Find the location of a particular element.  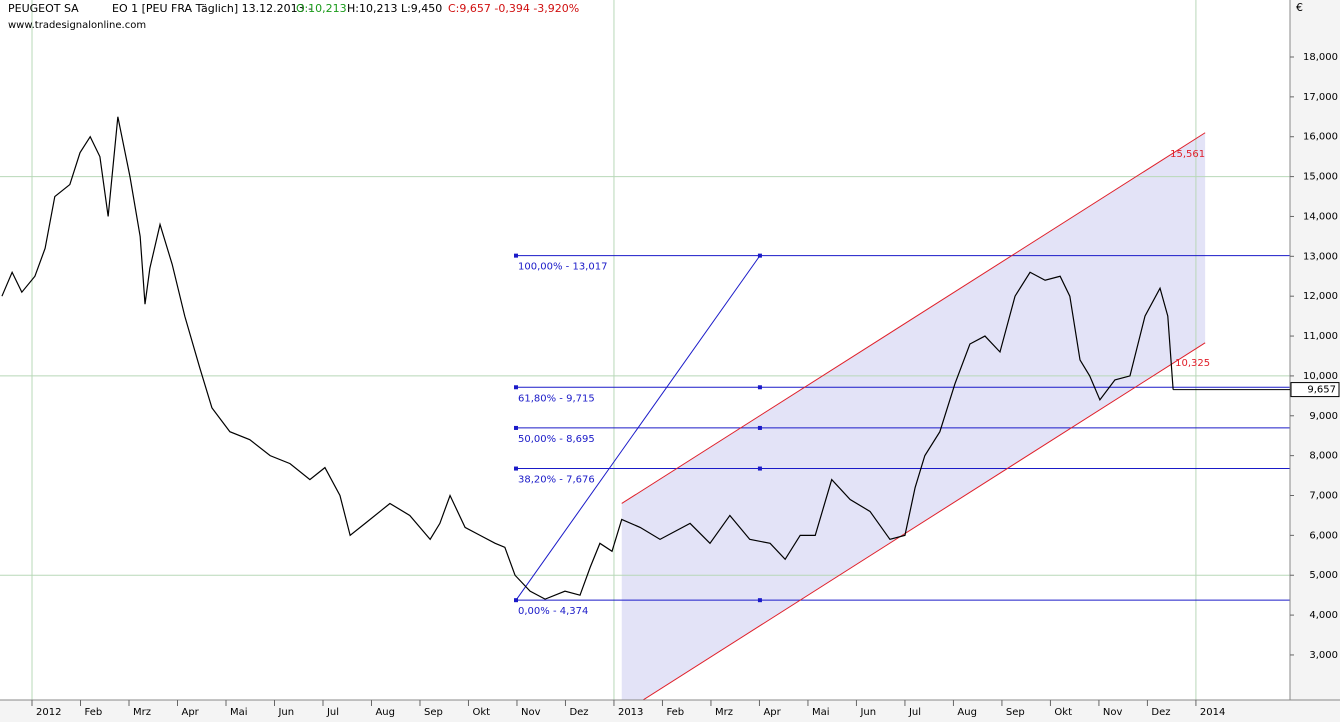

axis-panel is located at coordinates (1315, 350).